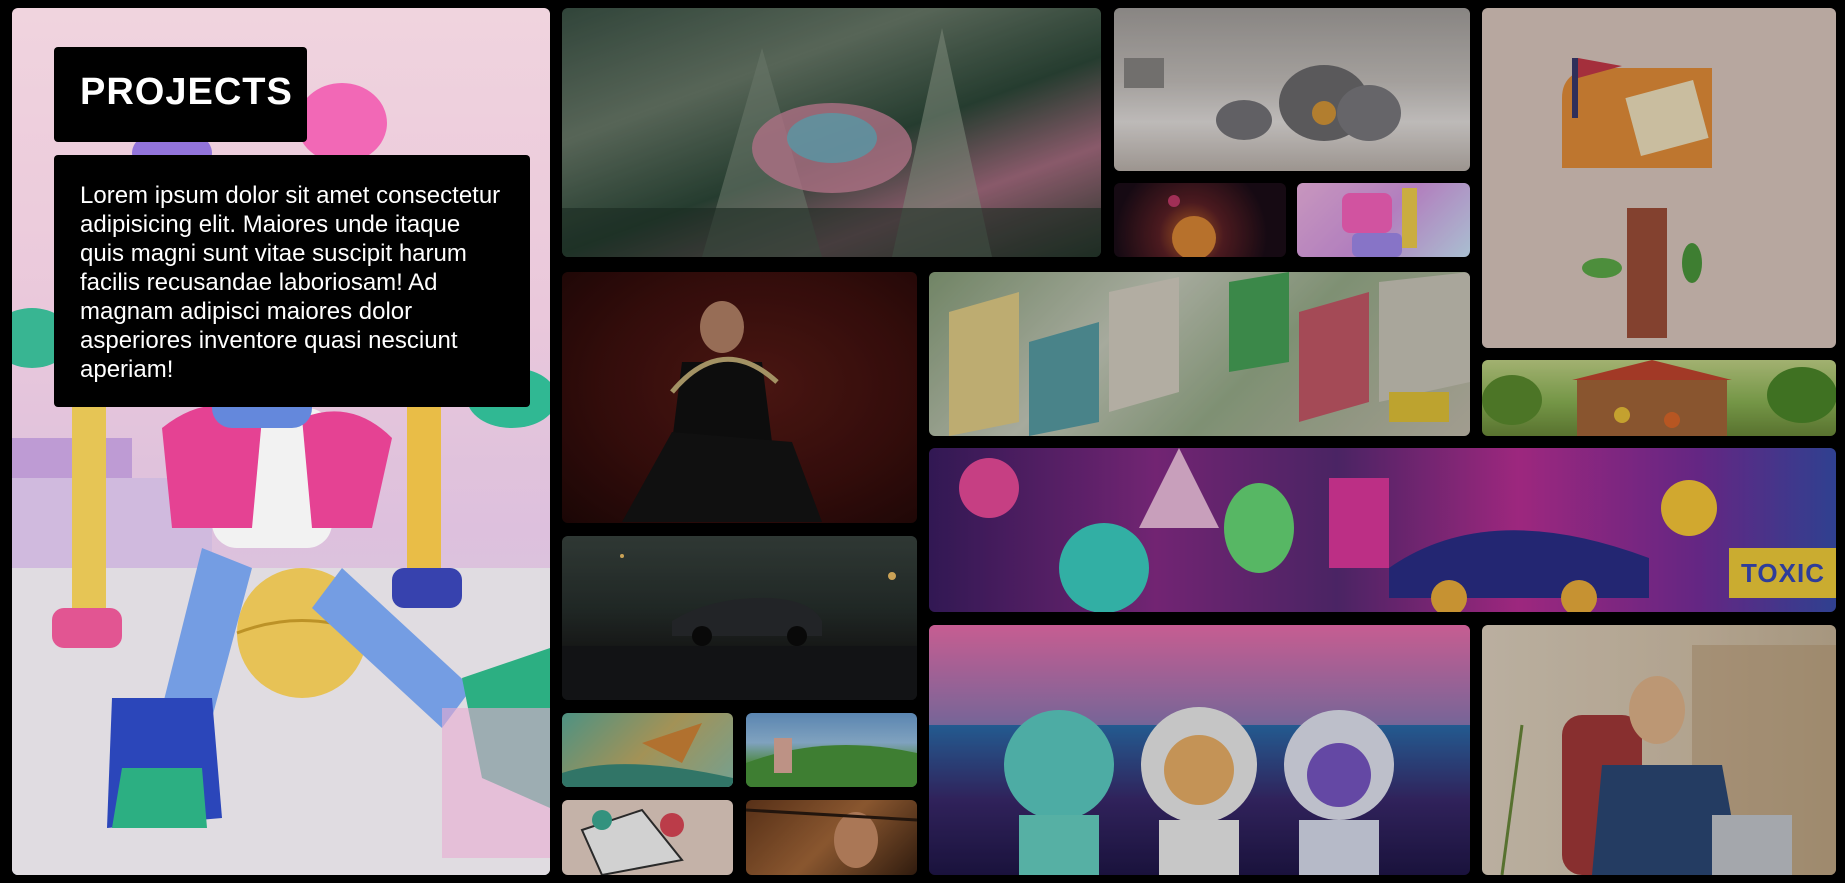 The height and width of the screenshot is (883, 1845). Describe the element at coordinates (739, 627) in the screenshot. I see `car-artwork` at that location.